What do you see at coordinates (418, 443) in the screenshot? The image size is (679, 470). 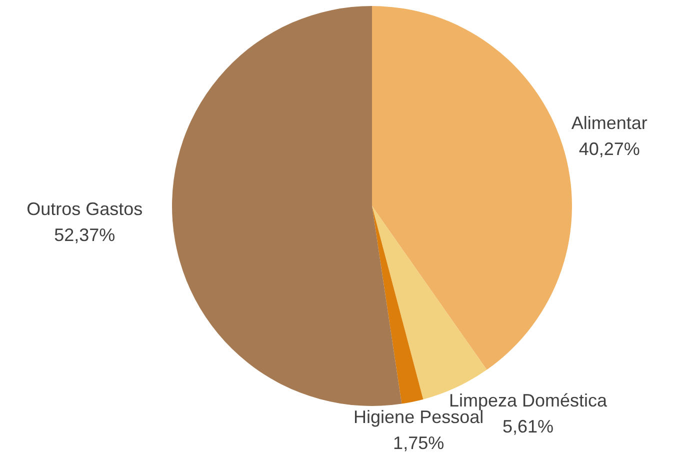 I see `data-label: 1,75%` at bounding box center [418, 443].